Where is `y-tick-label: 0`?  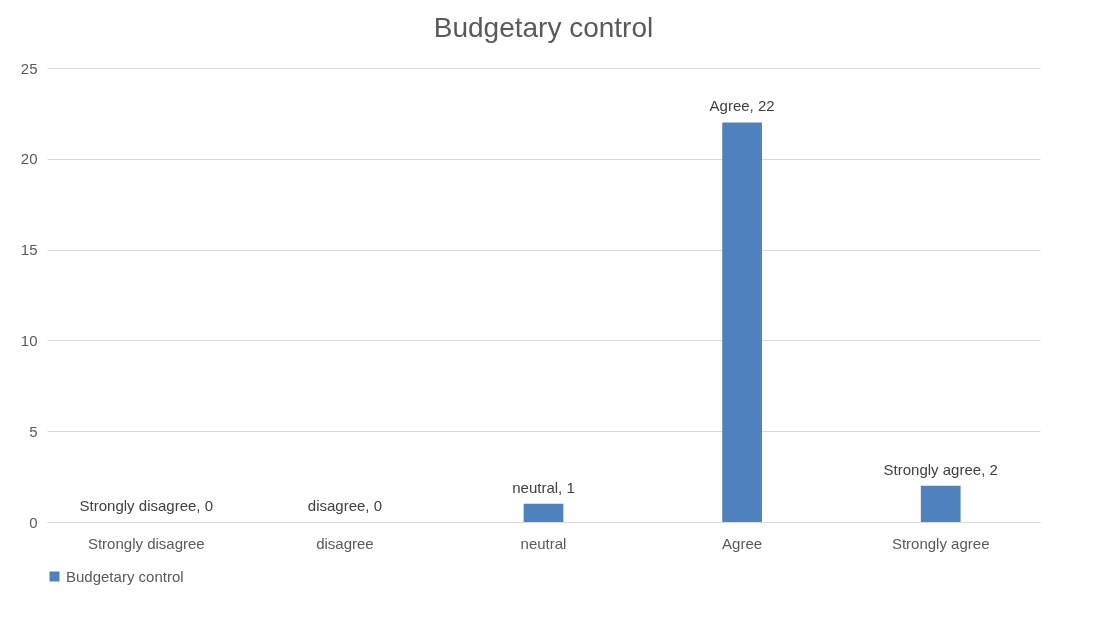 y-tick-label: 0 is located at coordinates (33, 522).